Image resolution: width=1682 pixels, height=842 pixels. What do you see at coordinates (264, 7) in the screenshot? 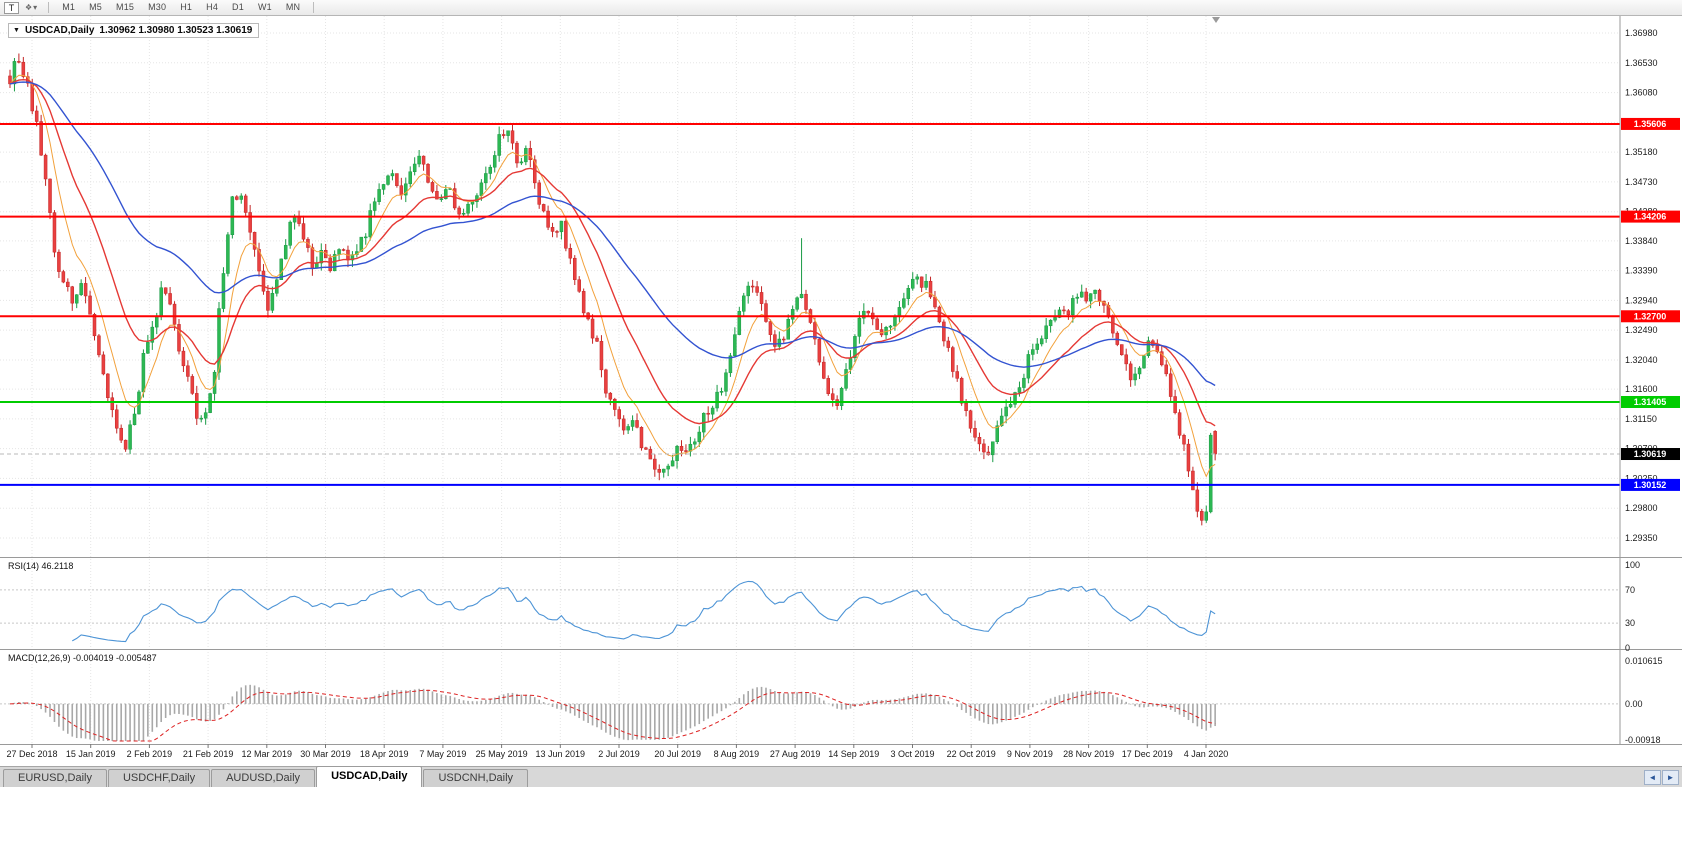
I see `timeframe-w1-button: W1` at bounding box center [264, 7].